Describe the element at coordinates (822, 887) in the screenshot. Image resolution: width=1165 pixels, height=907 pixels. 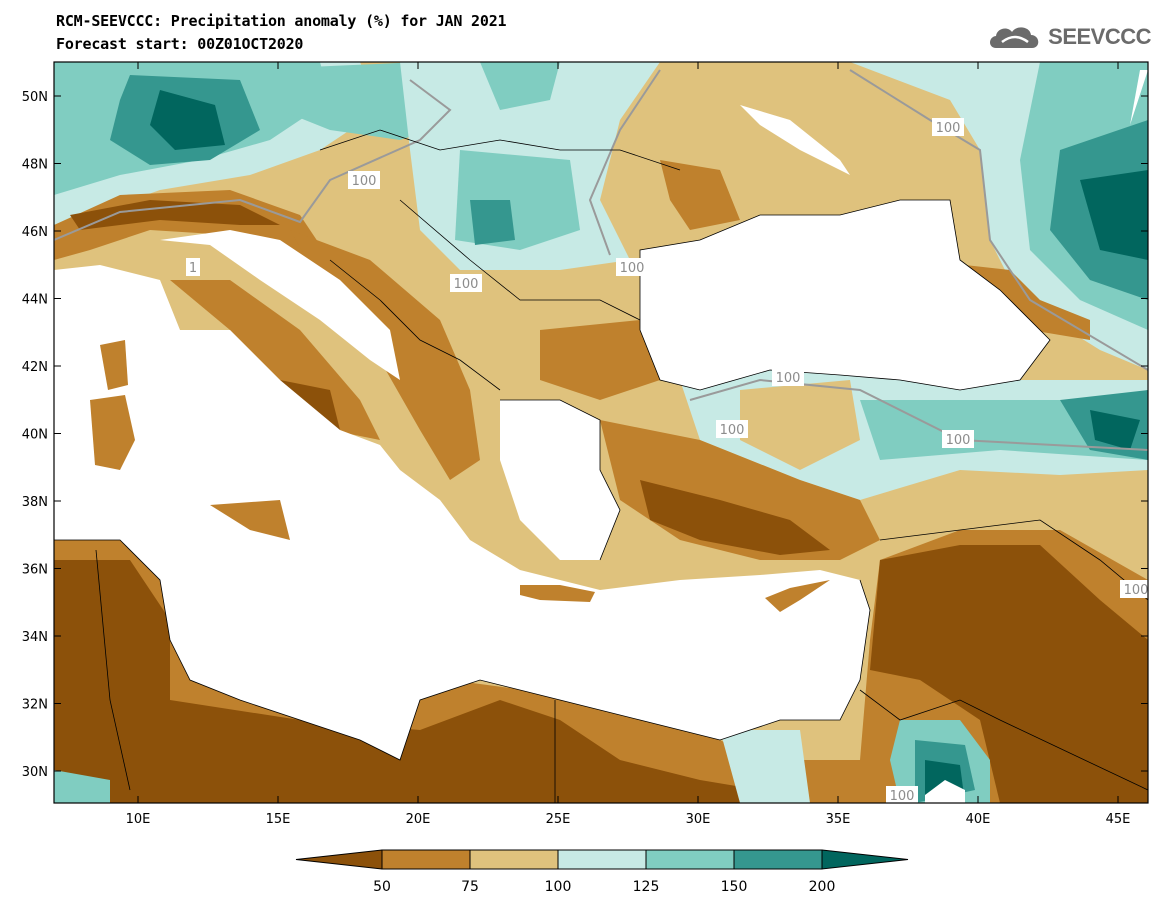
I see `colorbar-label: 200` at that location.